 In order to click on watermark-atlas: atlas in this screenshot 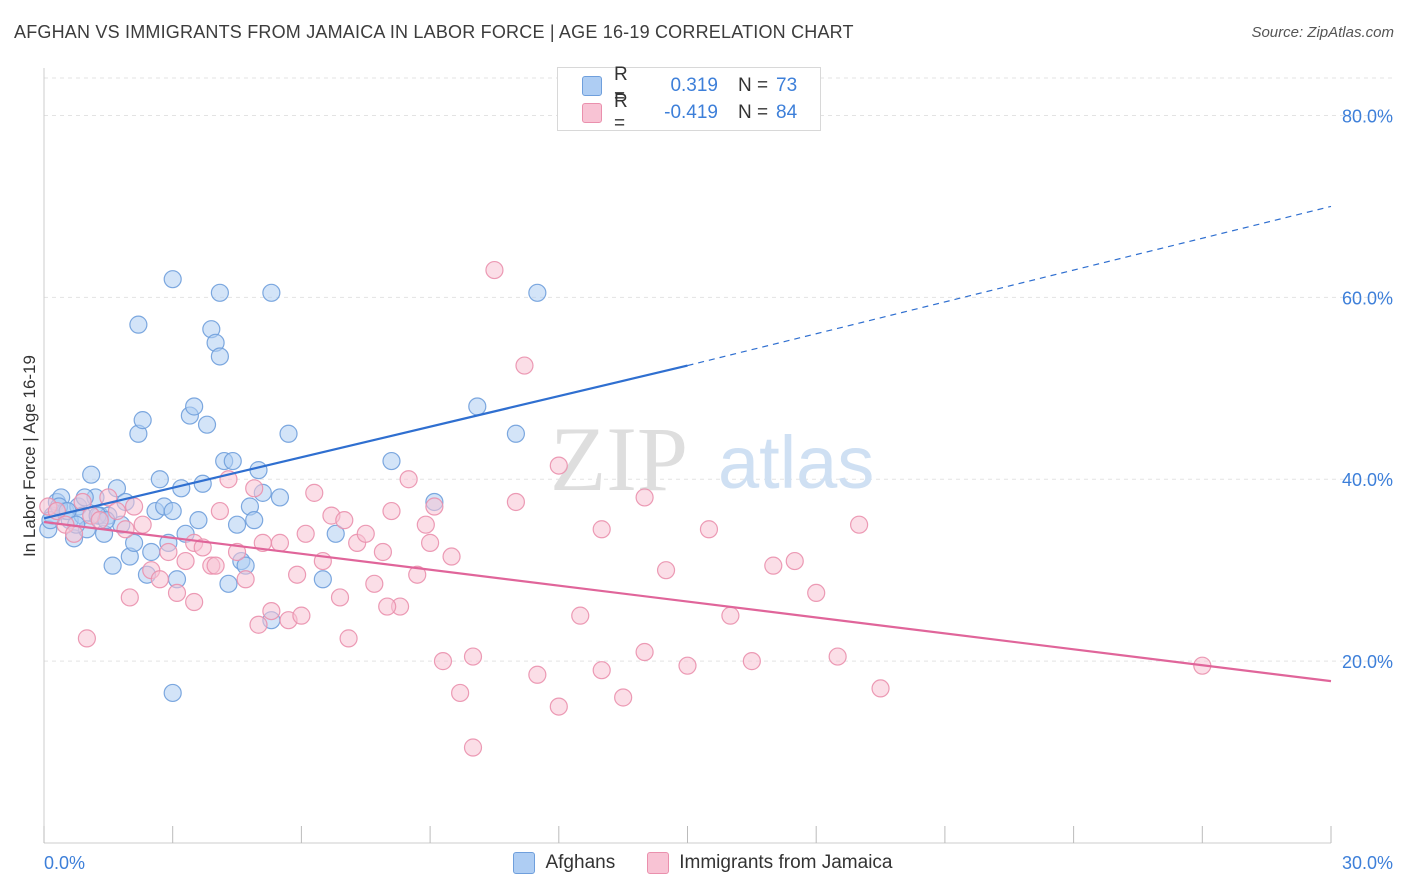, I will do `click(796, 462)`.